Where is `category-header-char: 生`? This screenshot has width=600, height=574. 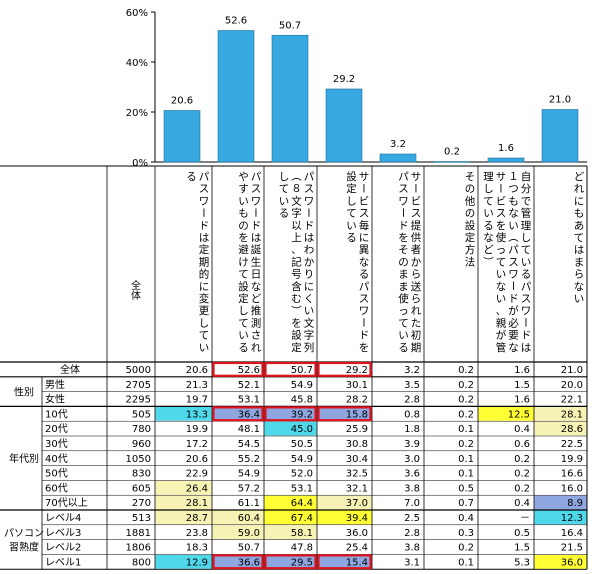
category-header-char: 生 is located at coordinates (256, 261).